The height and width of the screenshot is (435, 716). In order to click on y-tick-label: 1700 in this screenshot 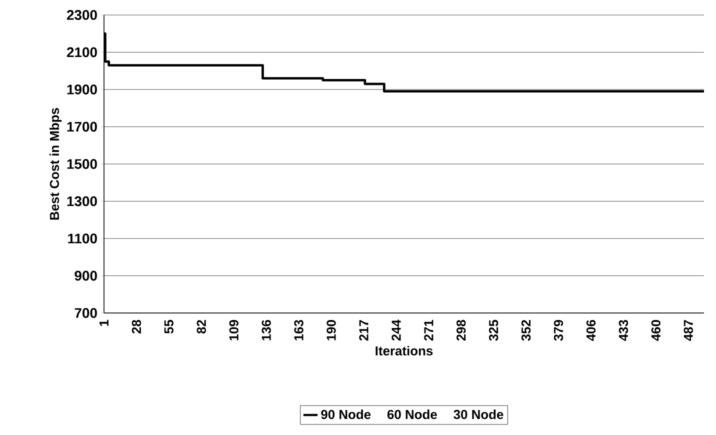, I will do `click(82, 127)`.